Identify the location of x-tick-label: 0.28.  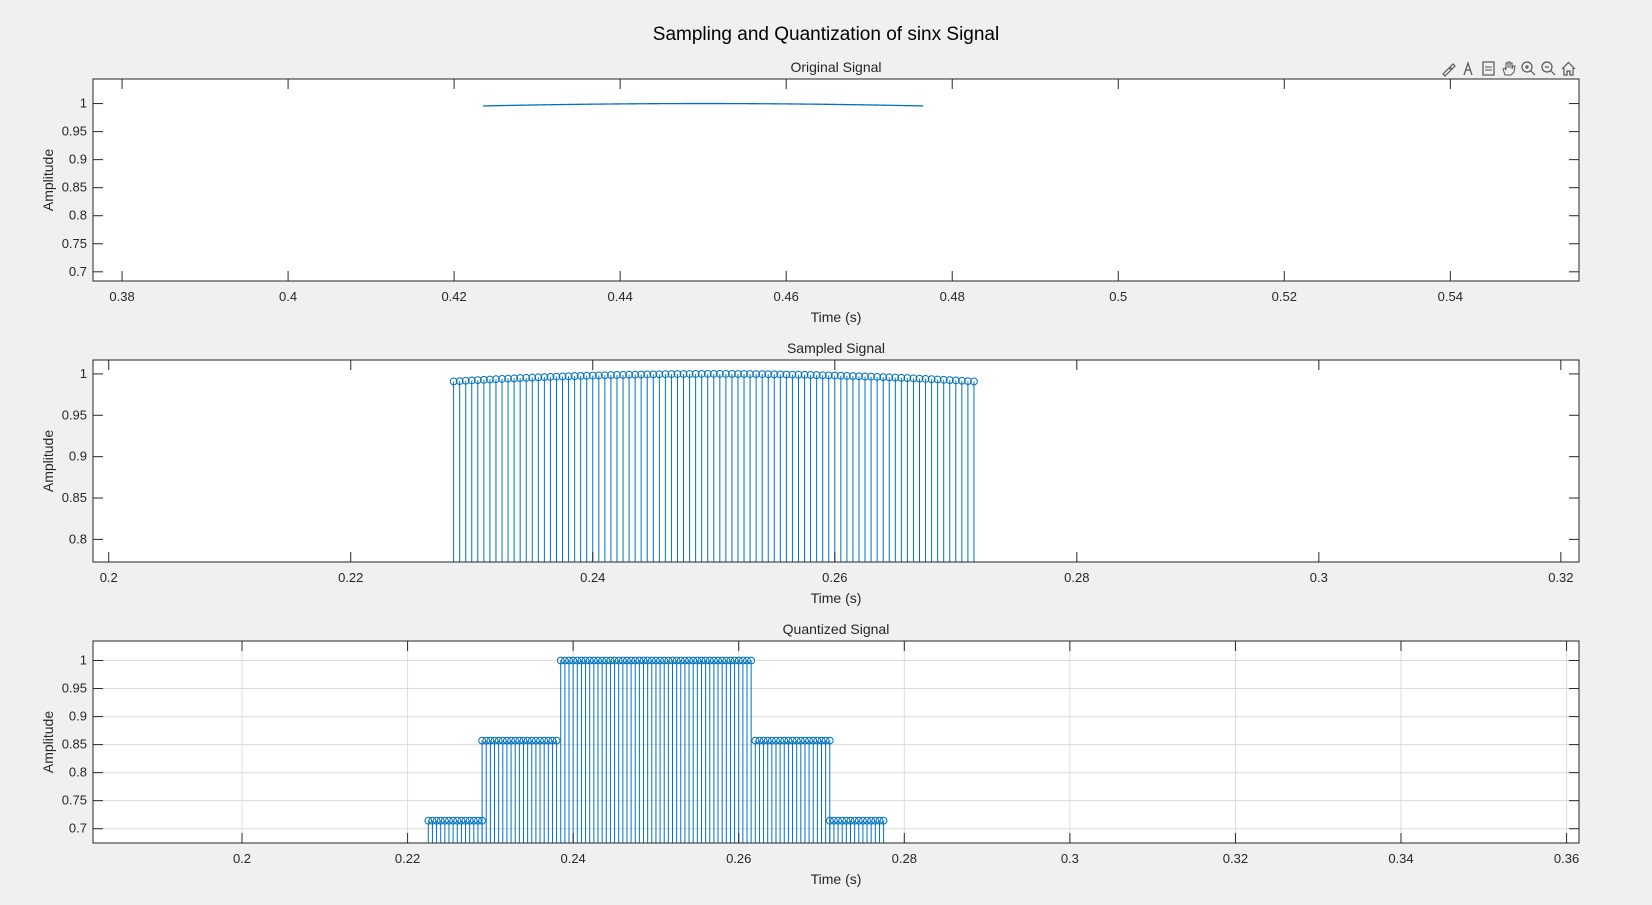
(904, 858).